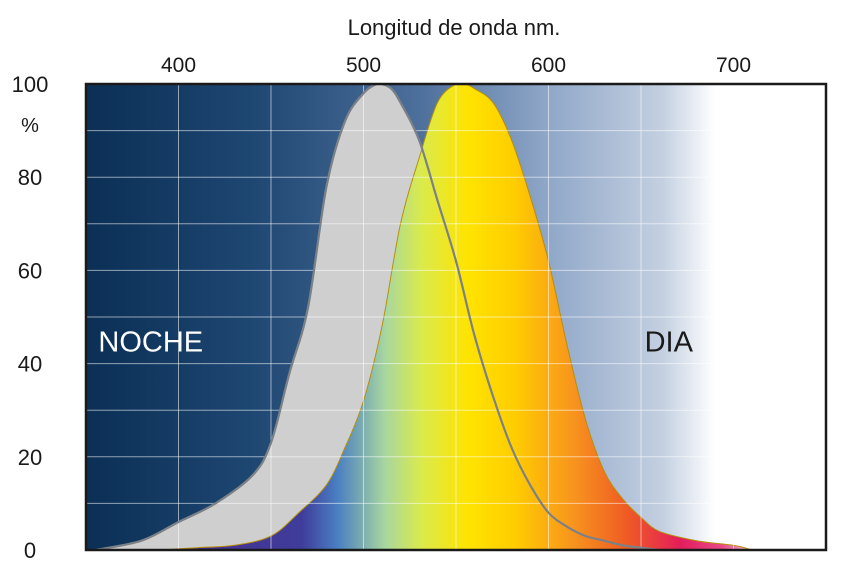 The height and width of the screenshot is (578, 842). What do you see at coordinates (733, 65) in the screenshot?
I see `x-tick-label: 700` at bounding box center [733, 65].